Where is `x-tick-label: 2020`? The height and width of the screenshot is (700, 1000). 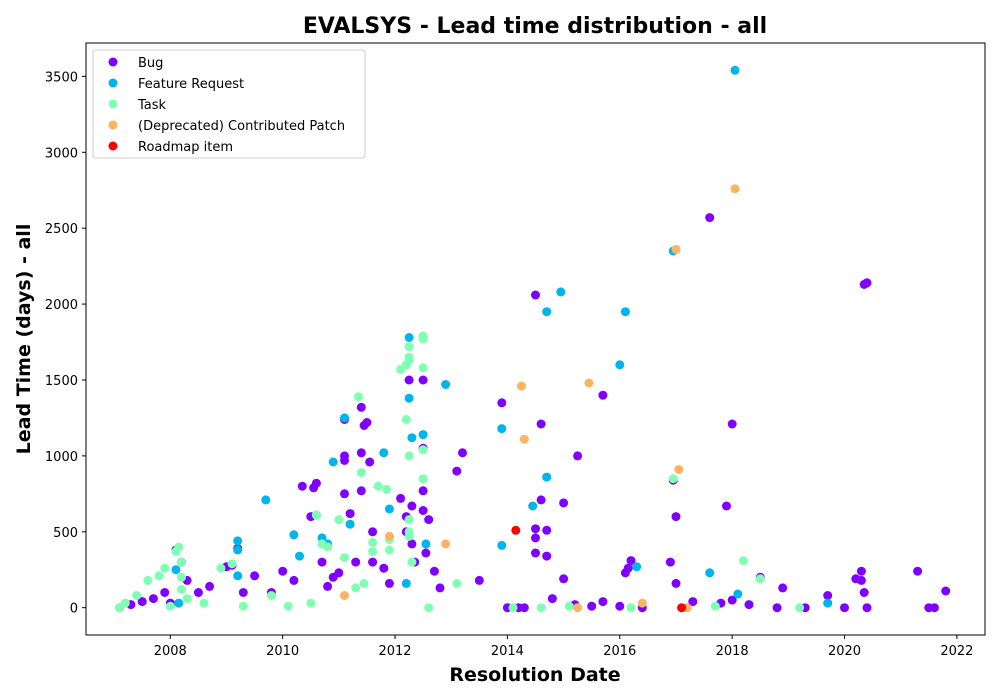 x-tick-label: 2020 is located at coordinates (844, 651).